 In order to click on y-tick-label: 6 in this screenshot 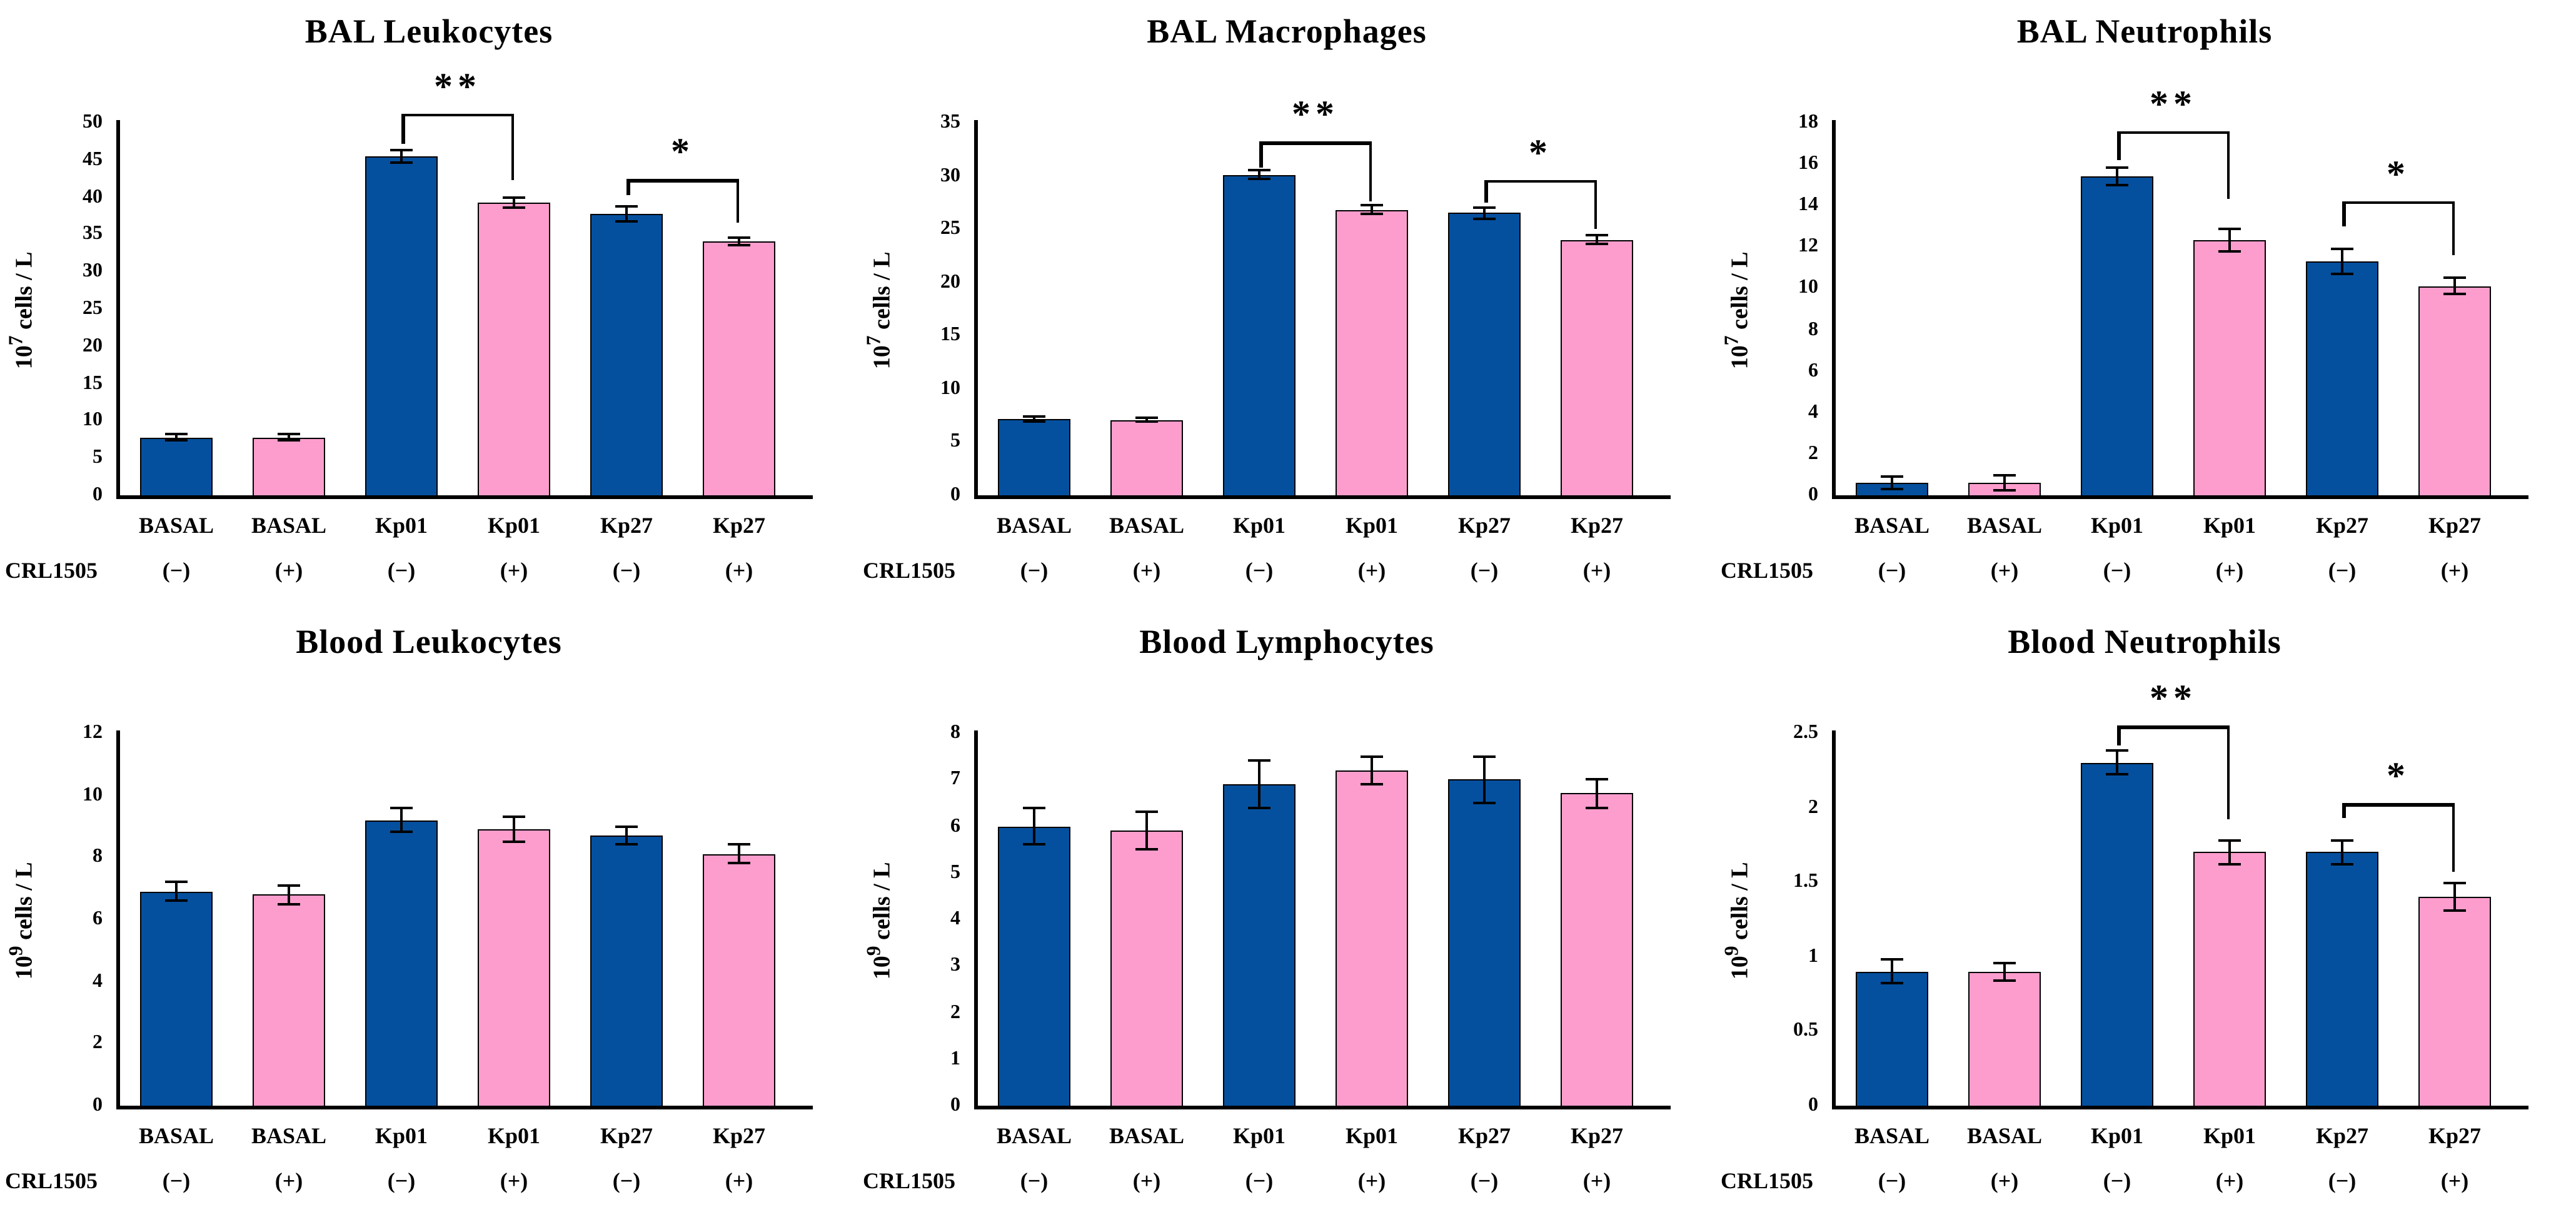, I will do `click(1813, 370)`.